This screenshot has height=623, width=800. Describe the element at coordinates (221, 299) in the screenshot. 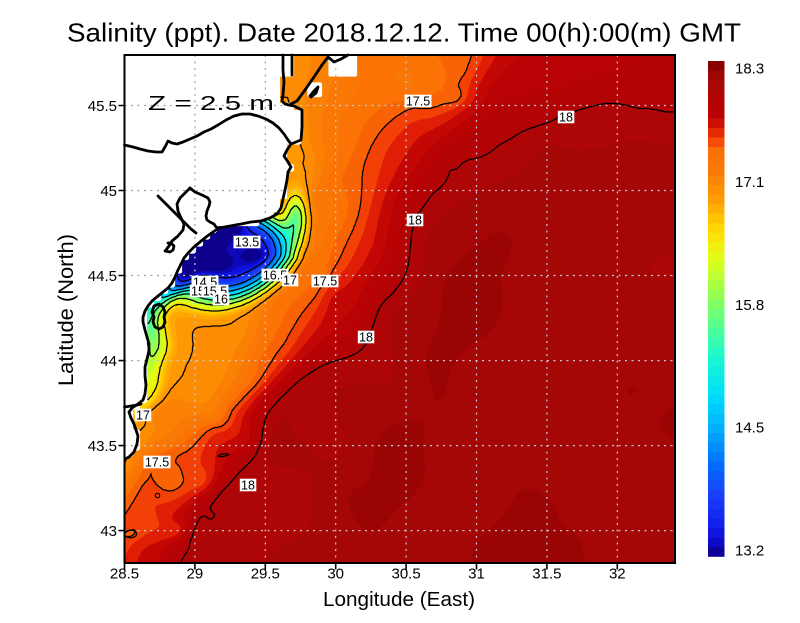

I see `svg-text: 16` at that location.